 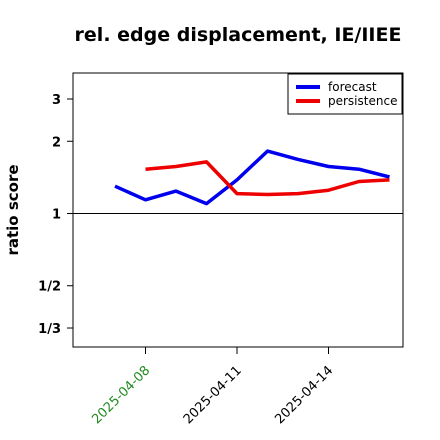 I want to click on x-tick-label: 2025-04-08, so click(x=121, y=395).